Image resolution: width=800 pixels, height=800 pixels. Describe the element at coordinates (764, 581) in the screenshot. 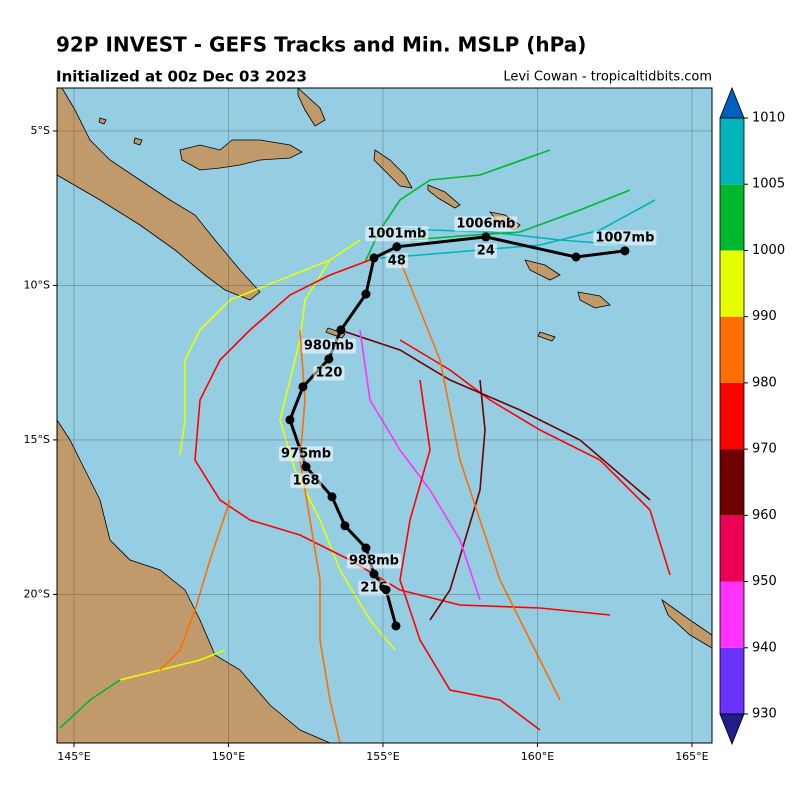

I see `colorbar-tick-label: 950` at that location.